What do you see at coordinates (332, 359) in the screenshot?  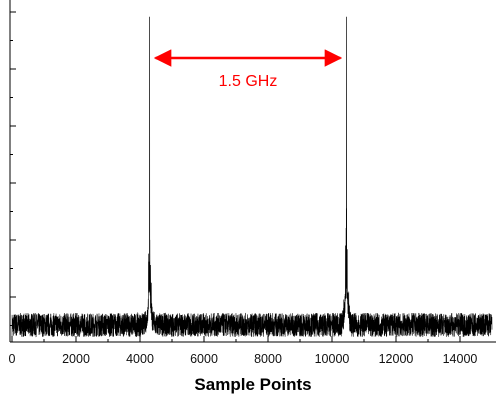 I see `x-tick-label: 10000` at bounding box center [332, 359].